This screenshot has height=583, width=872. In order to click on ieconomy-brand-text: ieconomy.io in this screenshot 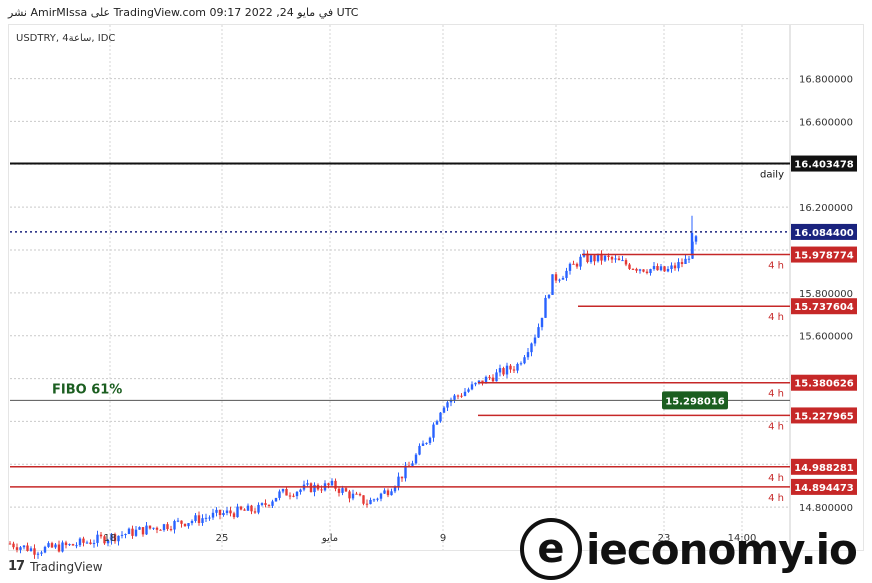, I will do `click(722, 549)`.